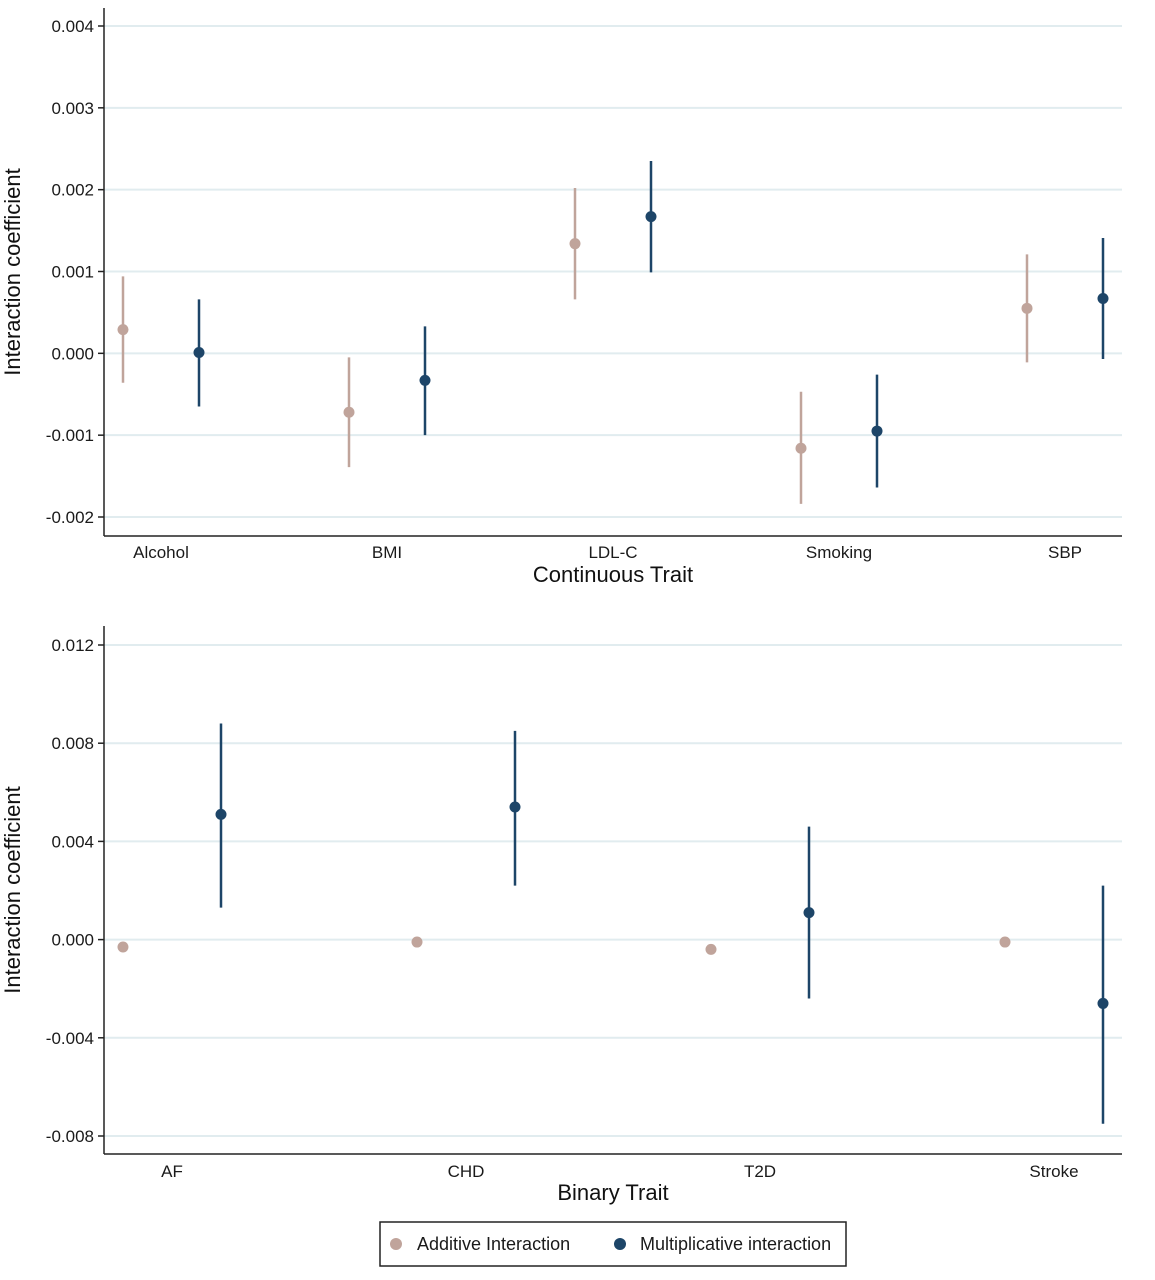 The height and width of the screenshot is (1280, 1155). I want to click on y-tick-label: -0.004, so click(70, 1038).